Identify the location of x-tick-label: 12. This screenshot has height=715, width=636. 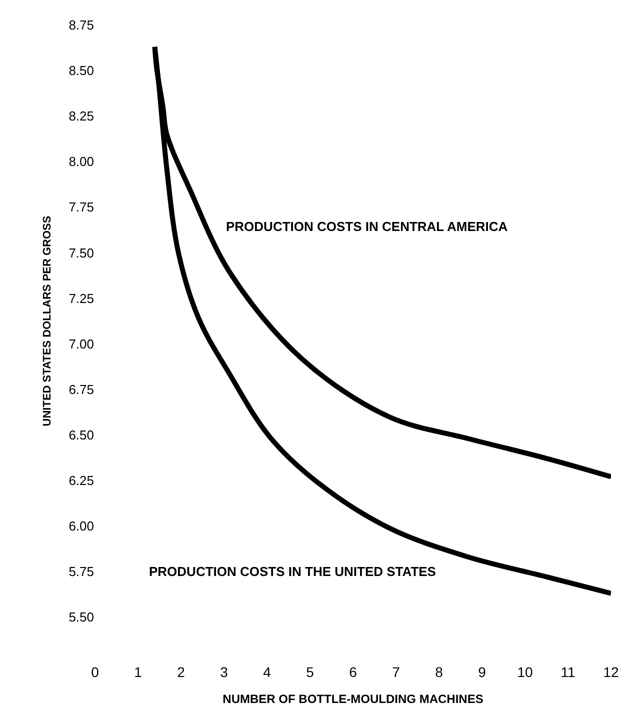
(611, 672).